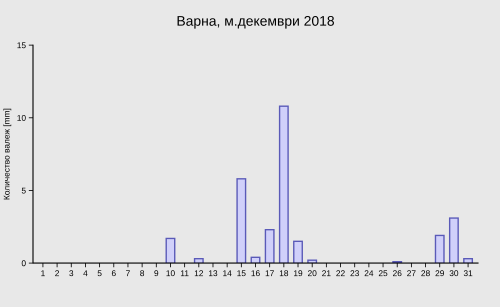 The image size is (500, 307). Describe the element at coordinates (71, 273) in the screenshot. I see `x-tick-label: 3` at that location.